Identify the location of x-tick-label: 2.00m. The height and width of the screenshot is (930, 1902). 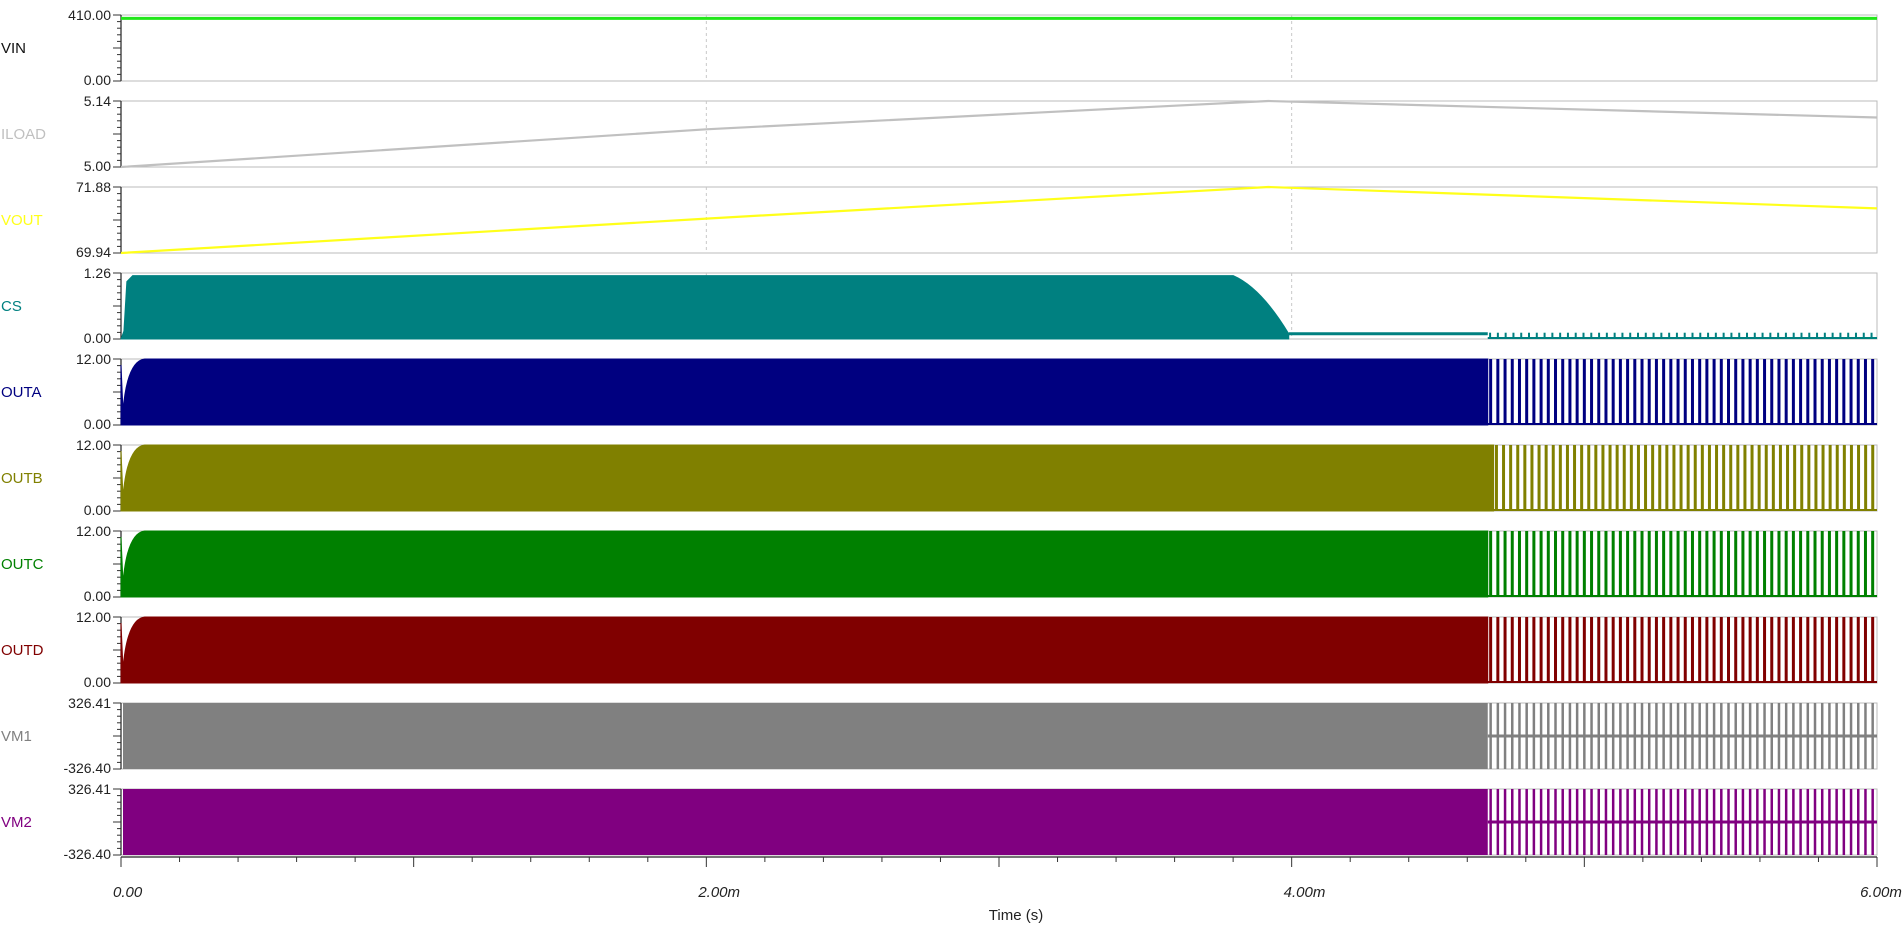
(718, 892).